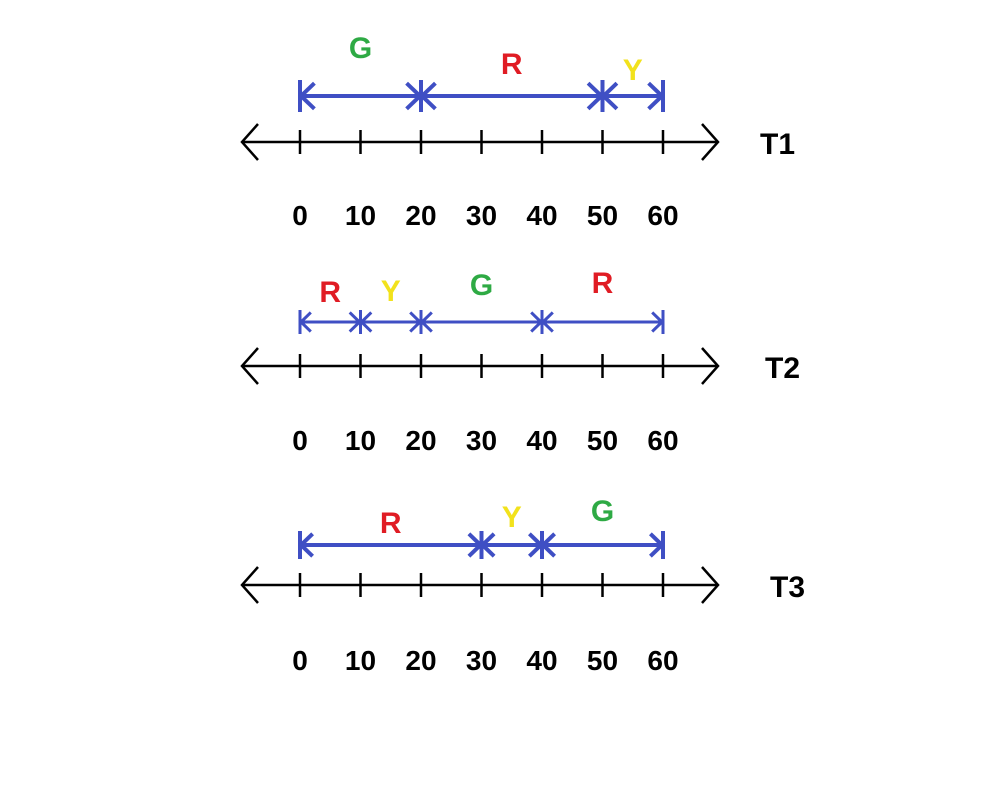 Image resolution: width=1002 pixels, height=803 pixels. Describe the element at coordinates (782, 368) in the screenshot. I see `timeline-label: T2` at that location.